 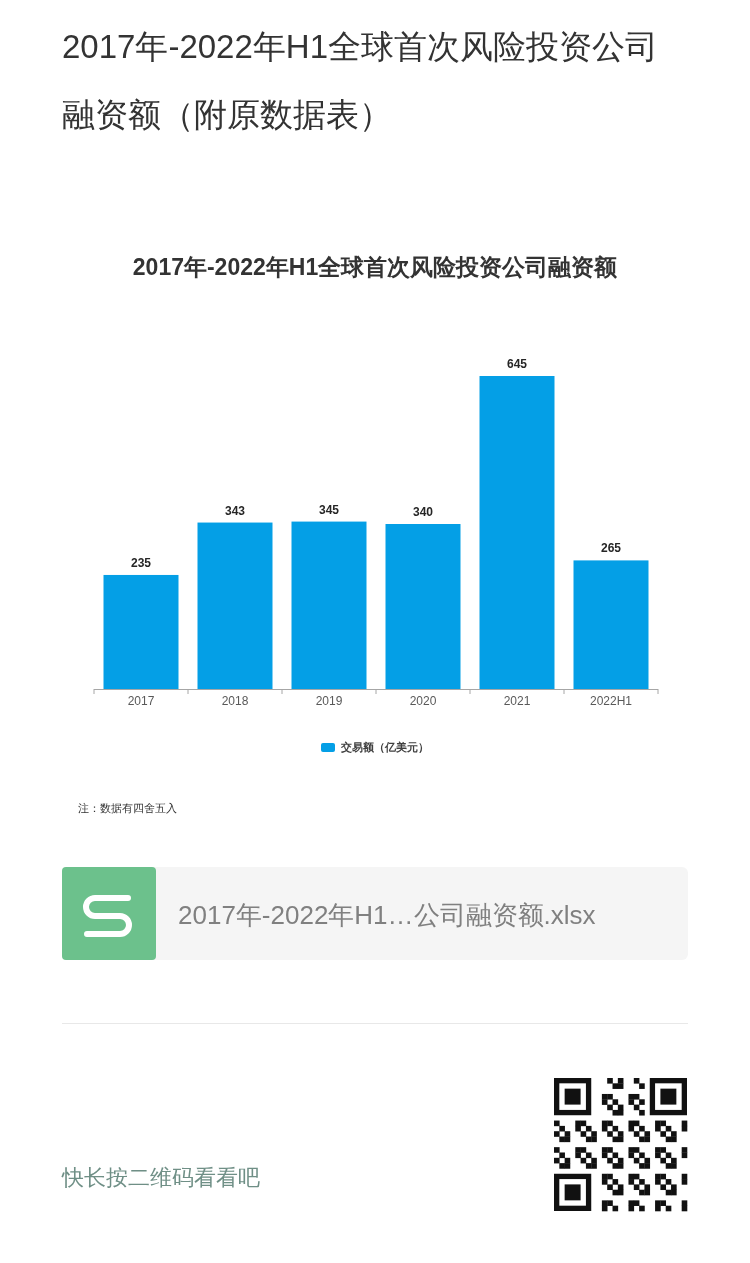 I want to click on legend-label: 交易额（亿美元）, so click(x=384, y=747).